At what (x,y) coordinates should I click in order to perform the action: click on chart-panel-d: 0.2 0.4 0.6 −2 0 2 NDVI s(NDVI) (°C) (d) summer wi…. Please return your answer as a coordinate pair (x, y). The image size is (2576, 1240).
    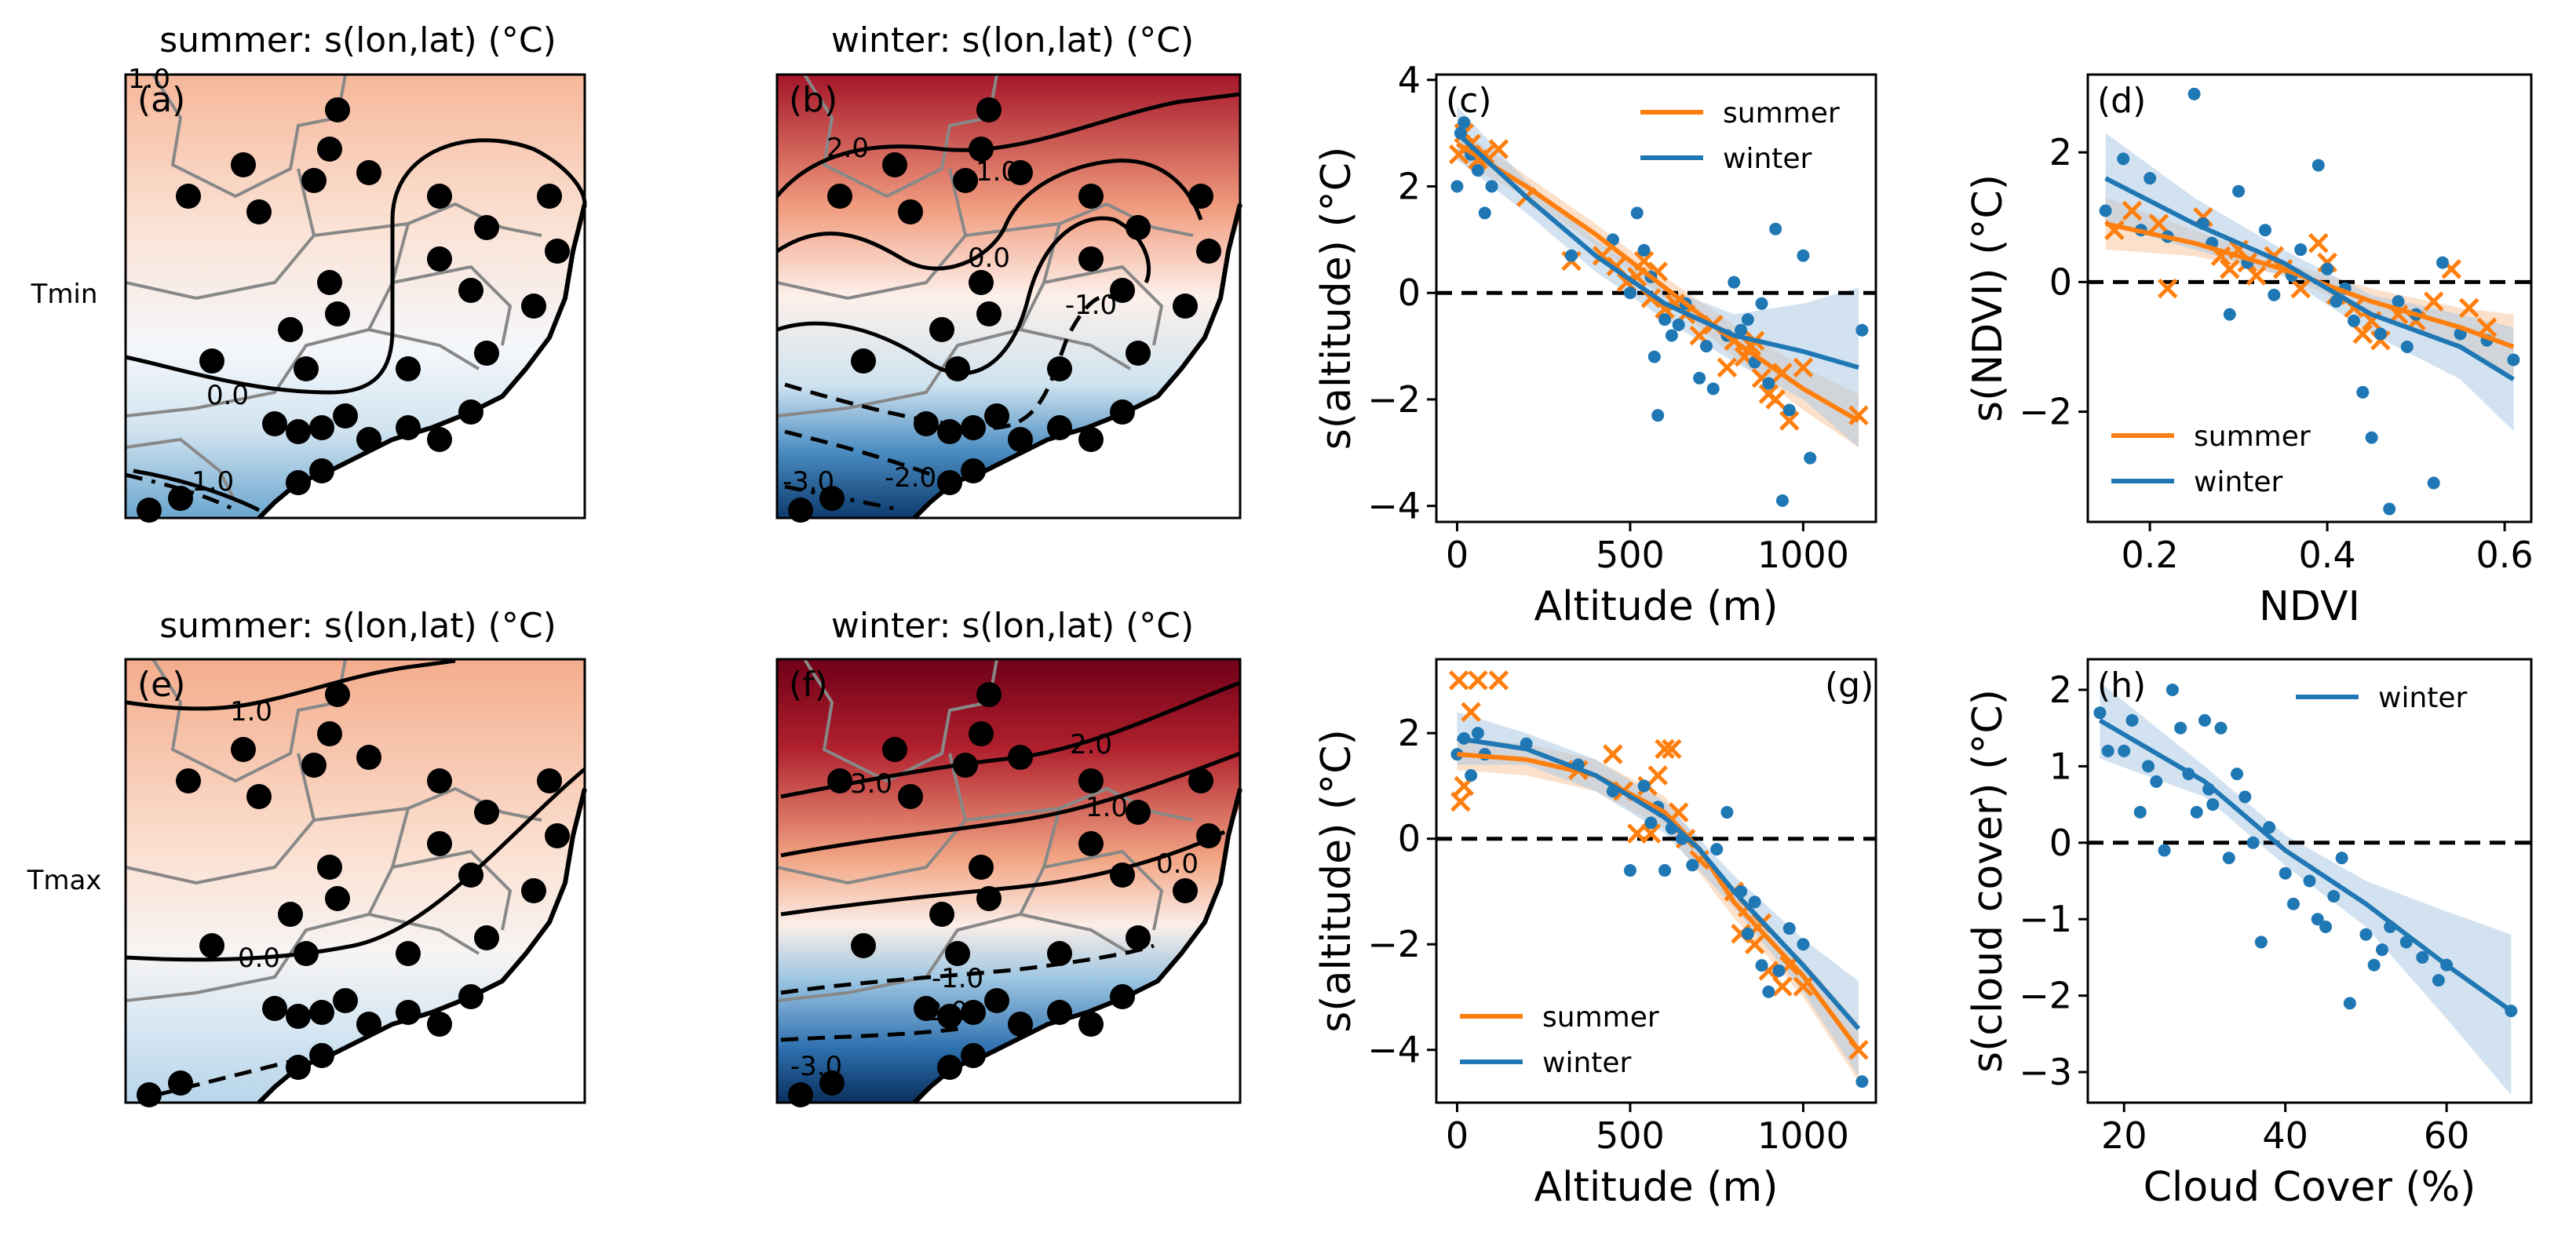
    Looking at the image, I should click on (2249, 351).